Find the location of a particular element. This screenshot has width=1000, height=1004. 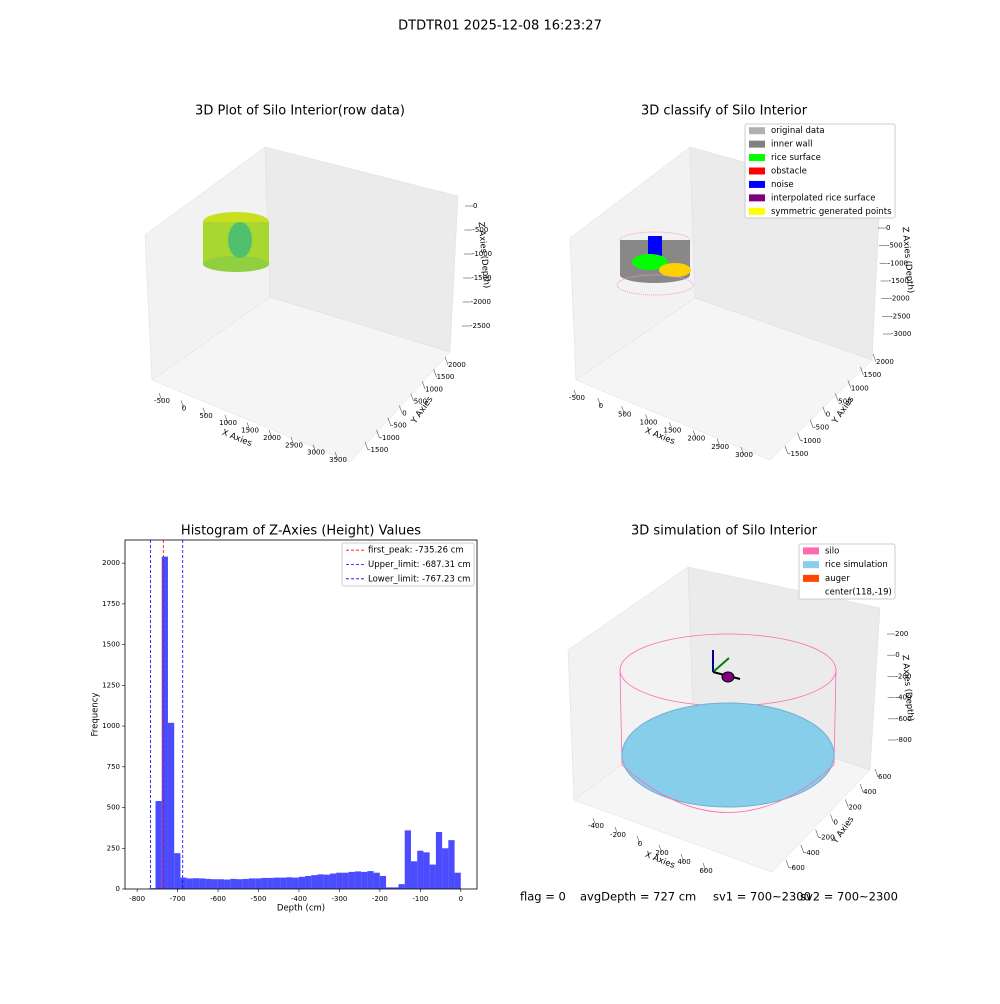

axis-arrow is located at coordinates (721, 665).